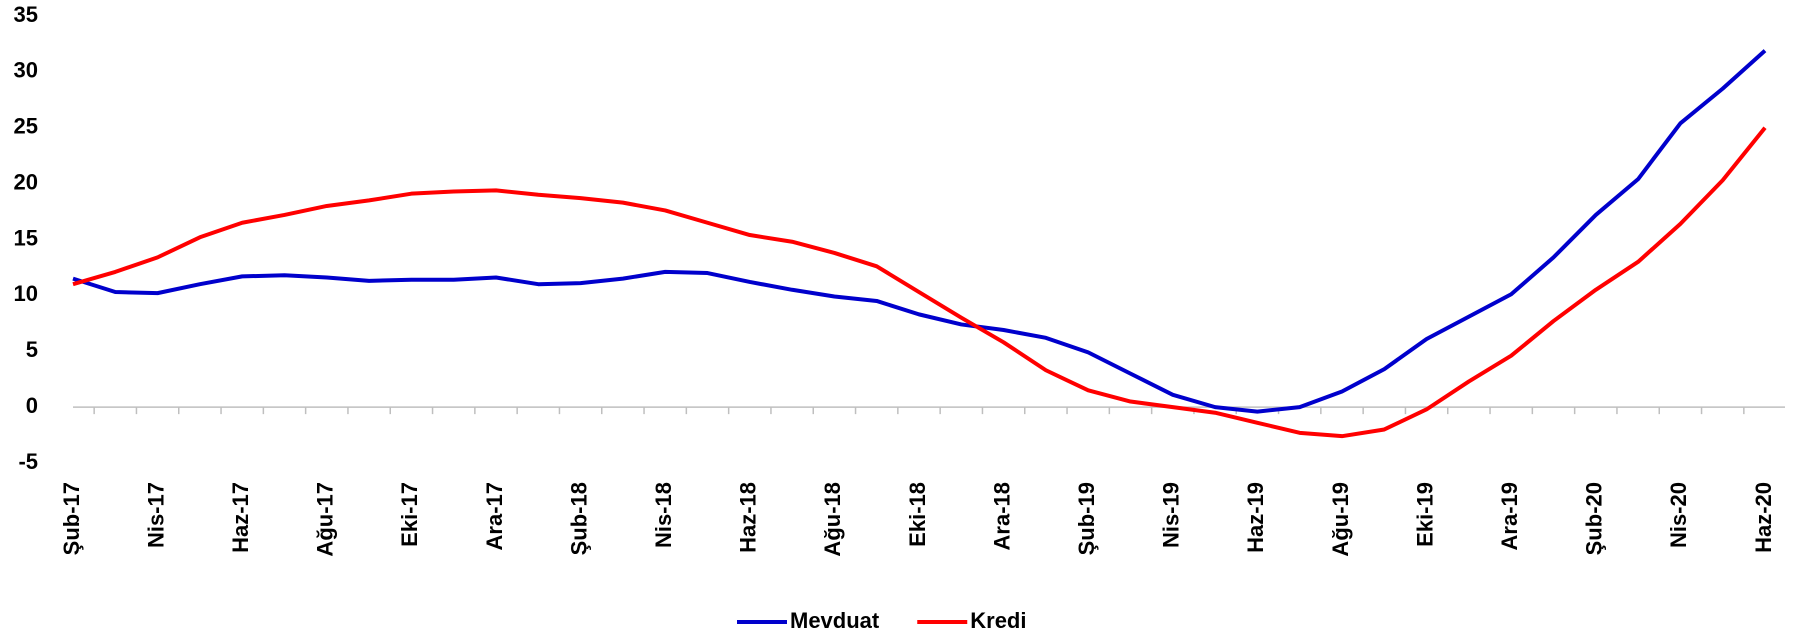  Describe the element at coordinates (1424, 514) in the screenshot. I see `x-tick-label: Eki-19` at that location.